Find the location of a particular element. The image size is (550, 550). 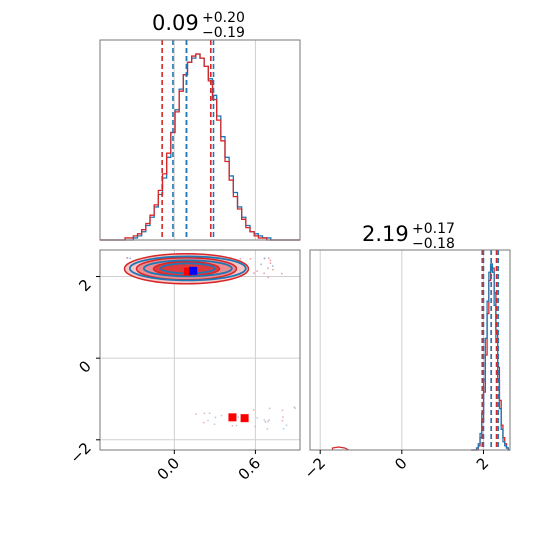

x-tick-label-param2-0: −2 is located at coordinates (315, 468).